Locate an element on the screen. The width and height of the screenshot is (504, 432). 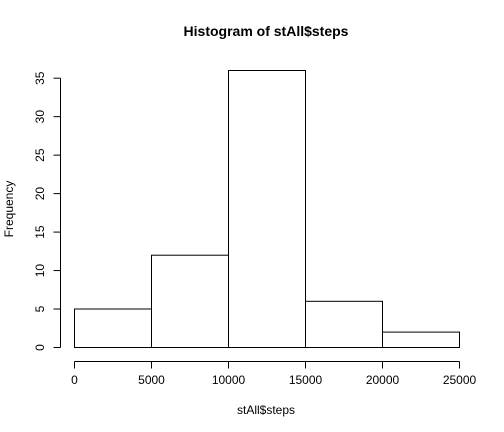
y-tick-label: 10 is located at coordinates (40, 271).